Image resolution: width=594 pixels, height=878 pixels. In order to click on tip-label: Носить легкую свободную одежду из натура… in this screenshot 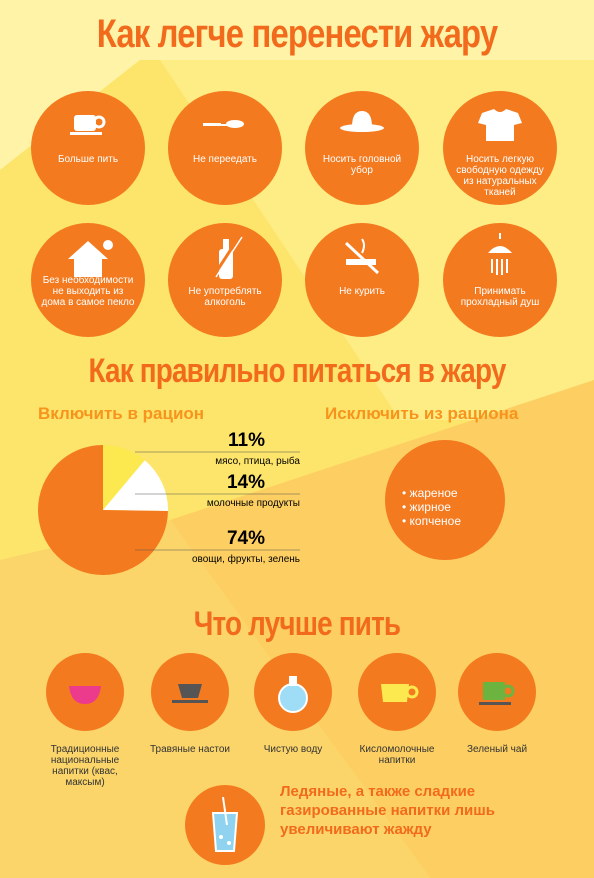, I will do `click(500, 176)`.